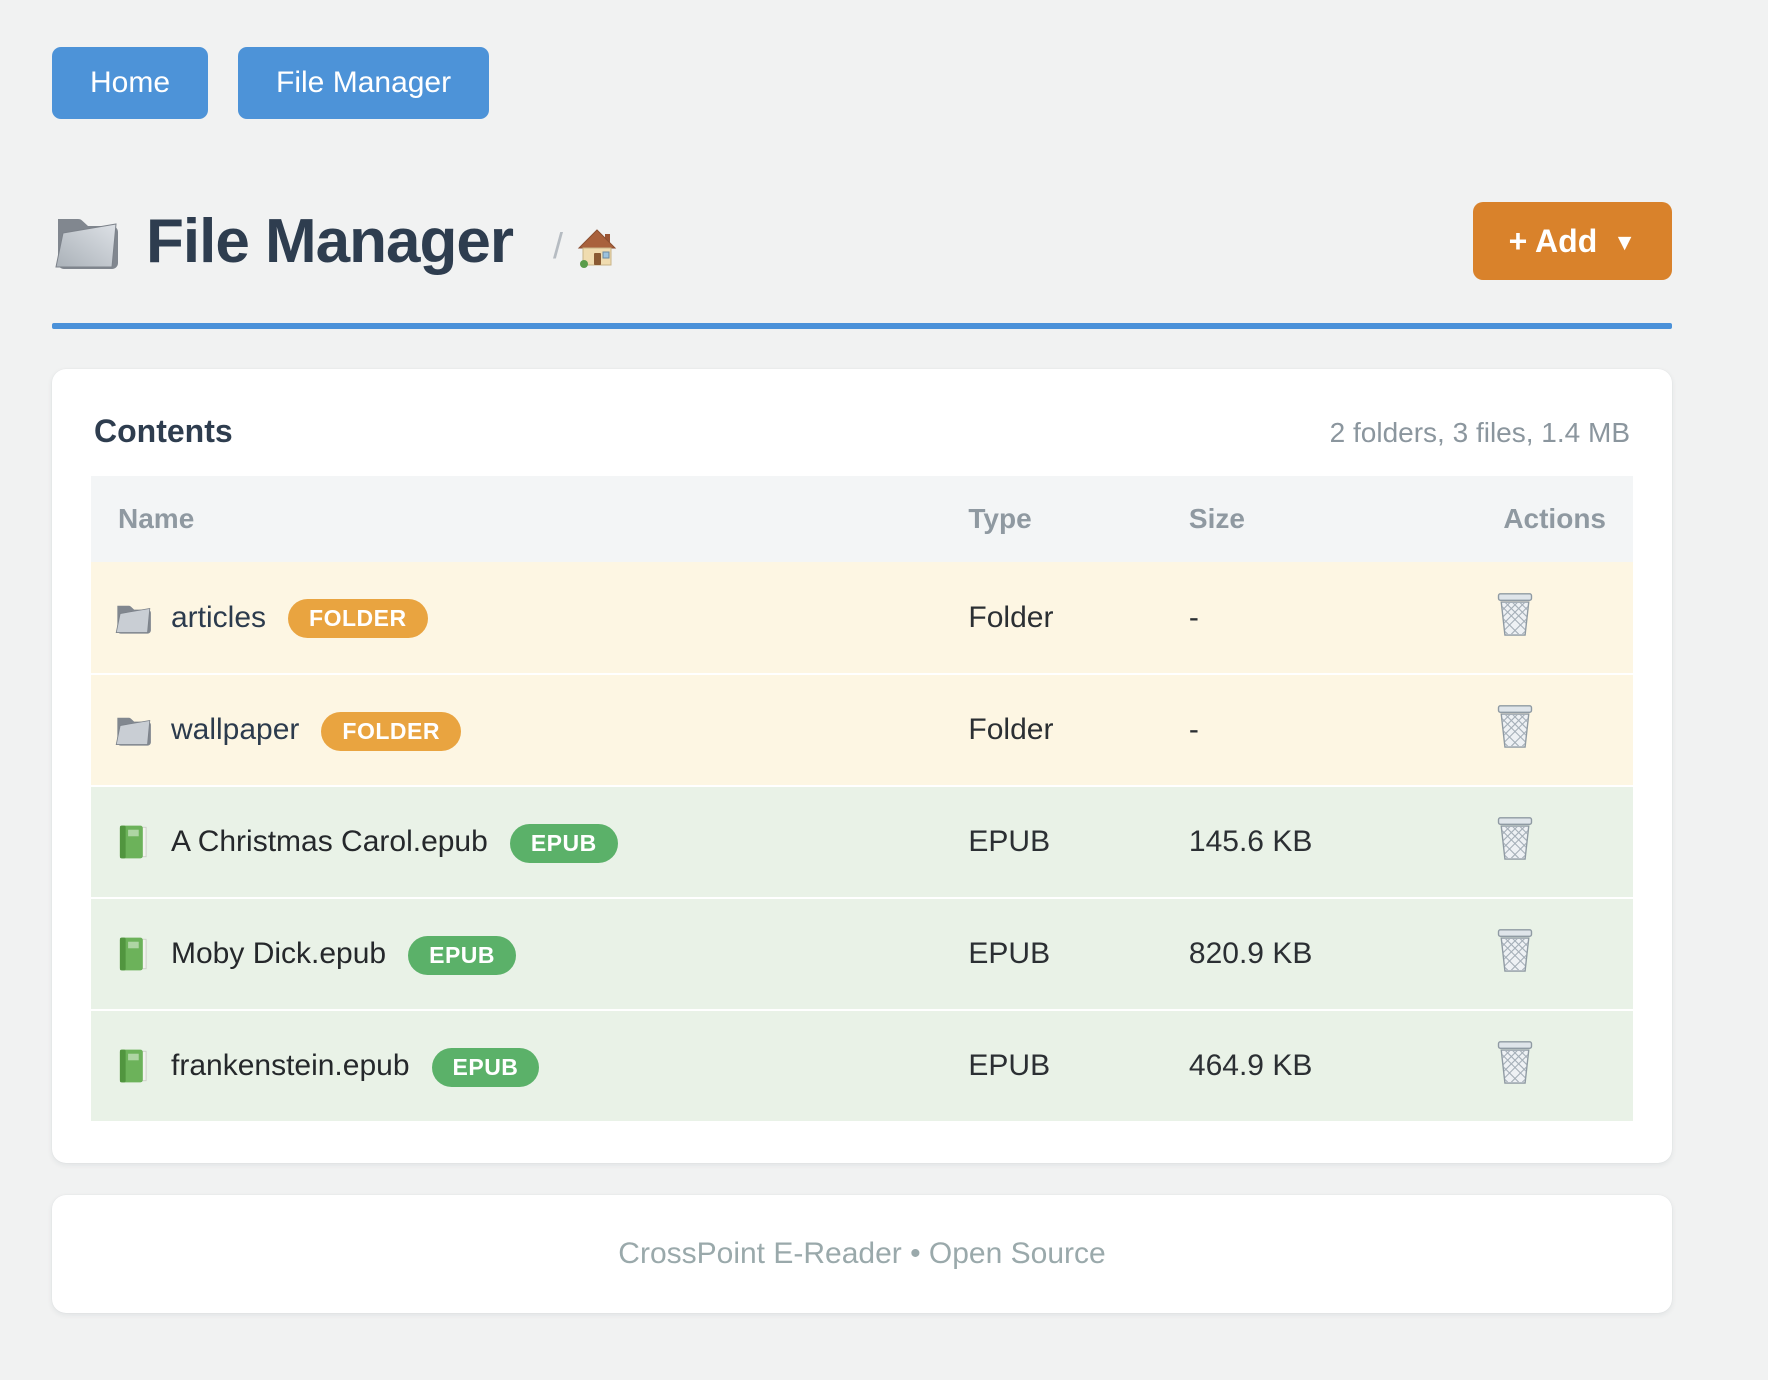 The height and width of the screenshot is (1380, 1768). Describe the element at coordinates (330, 241) in the screenshot. I see `page-title: File Manager` at that location.